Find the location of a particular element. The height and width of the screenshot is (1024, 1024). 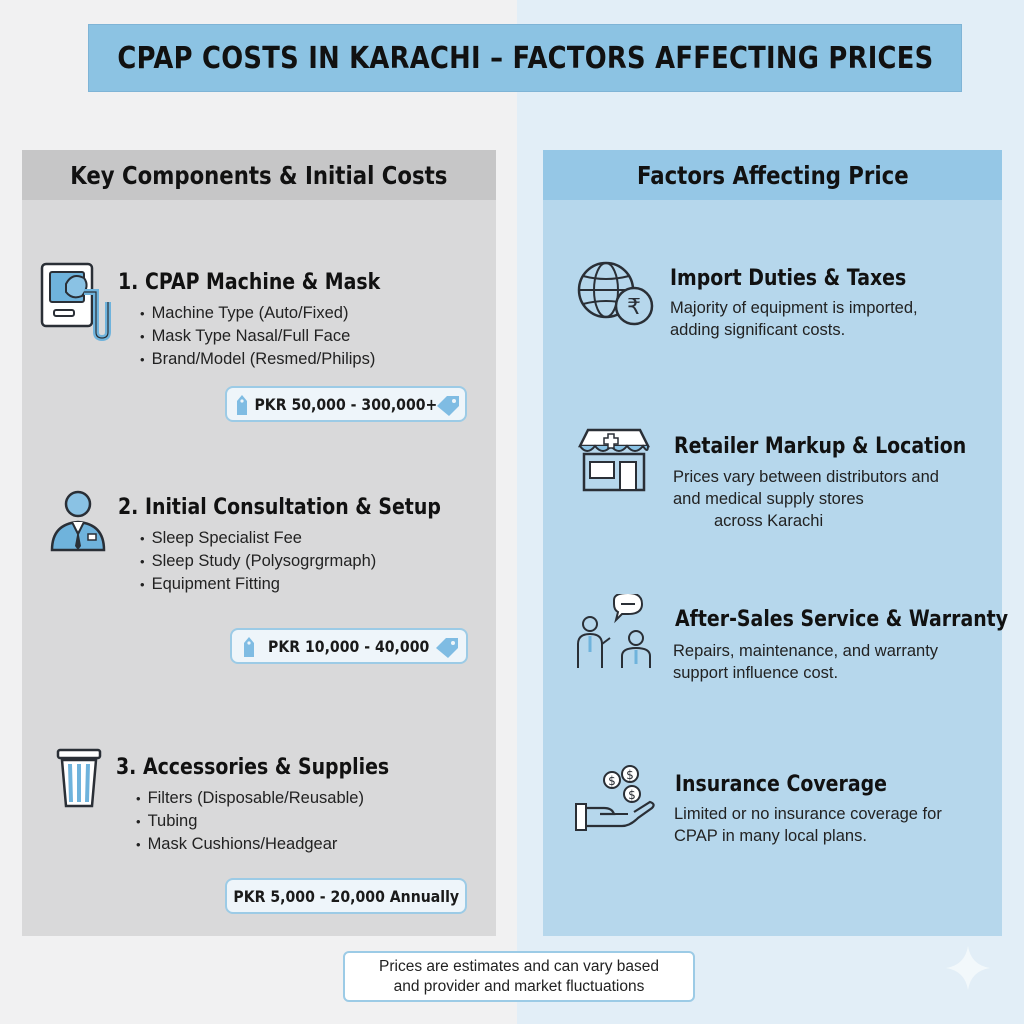

item-title-accessories: 3. Accessories & Supplies is located at coordinates (253, 767).